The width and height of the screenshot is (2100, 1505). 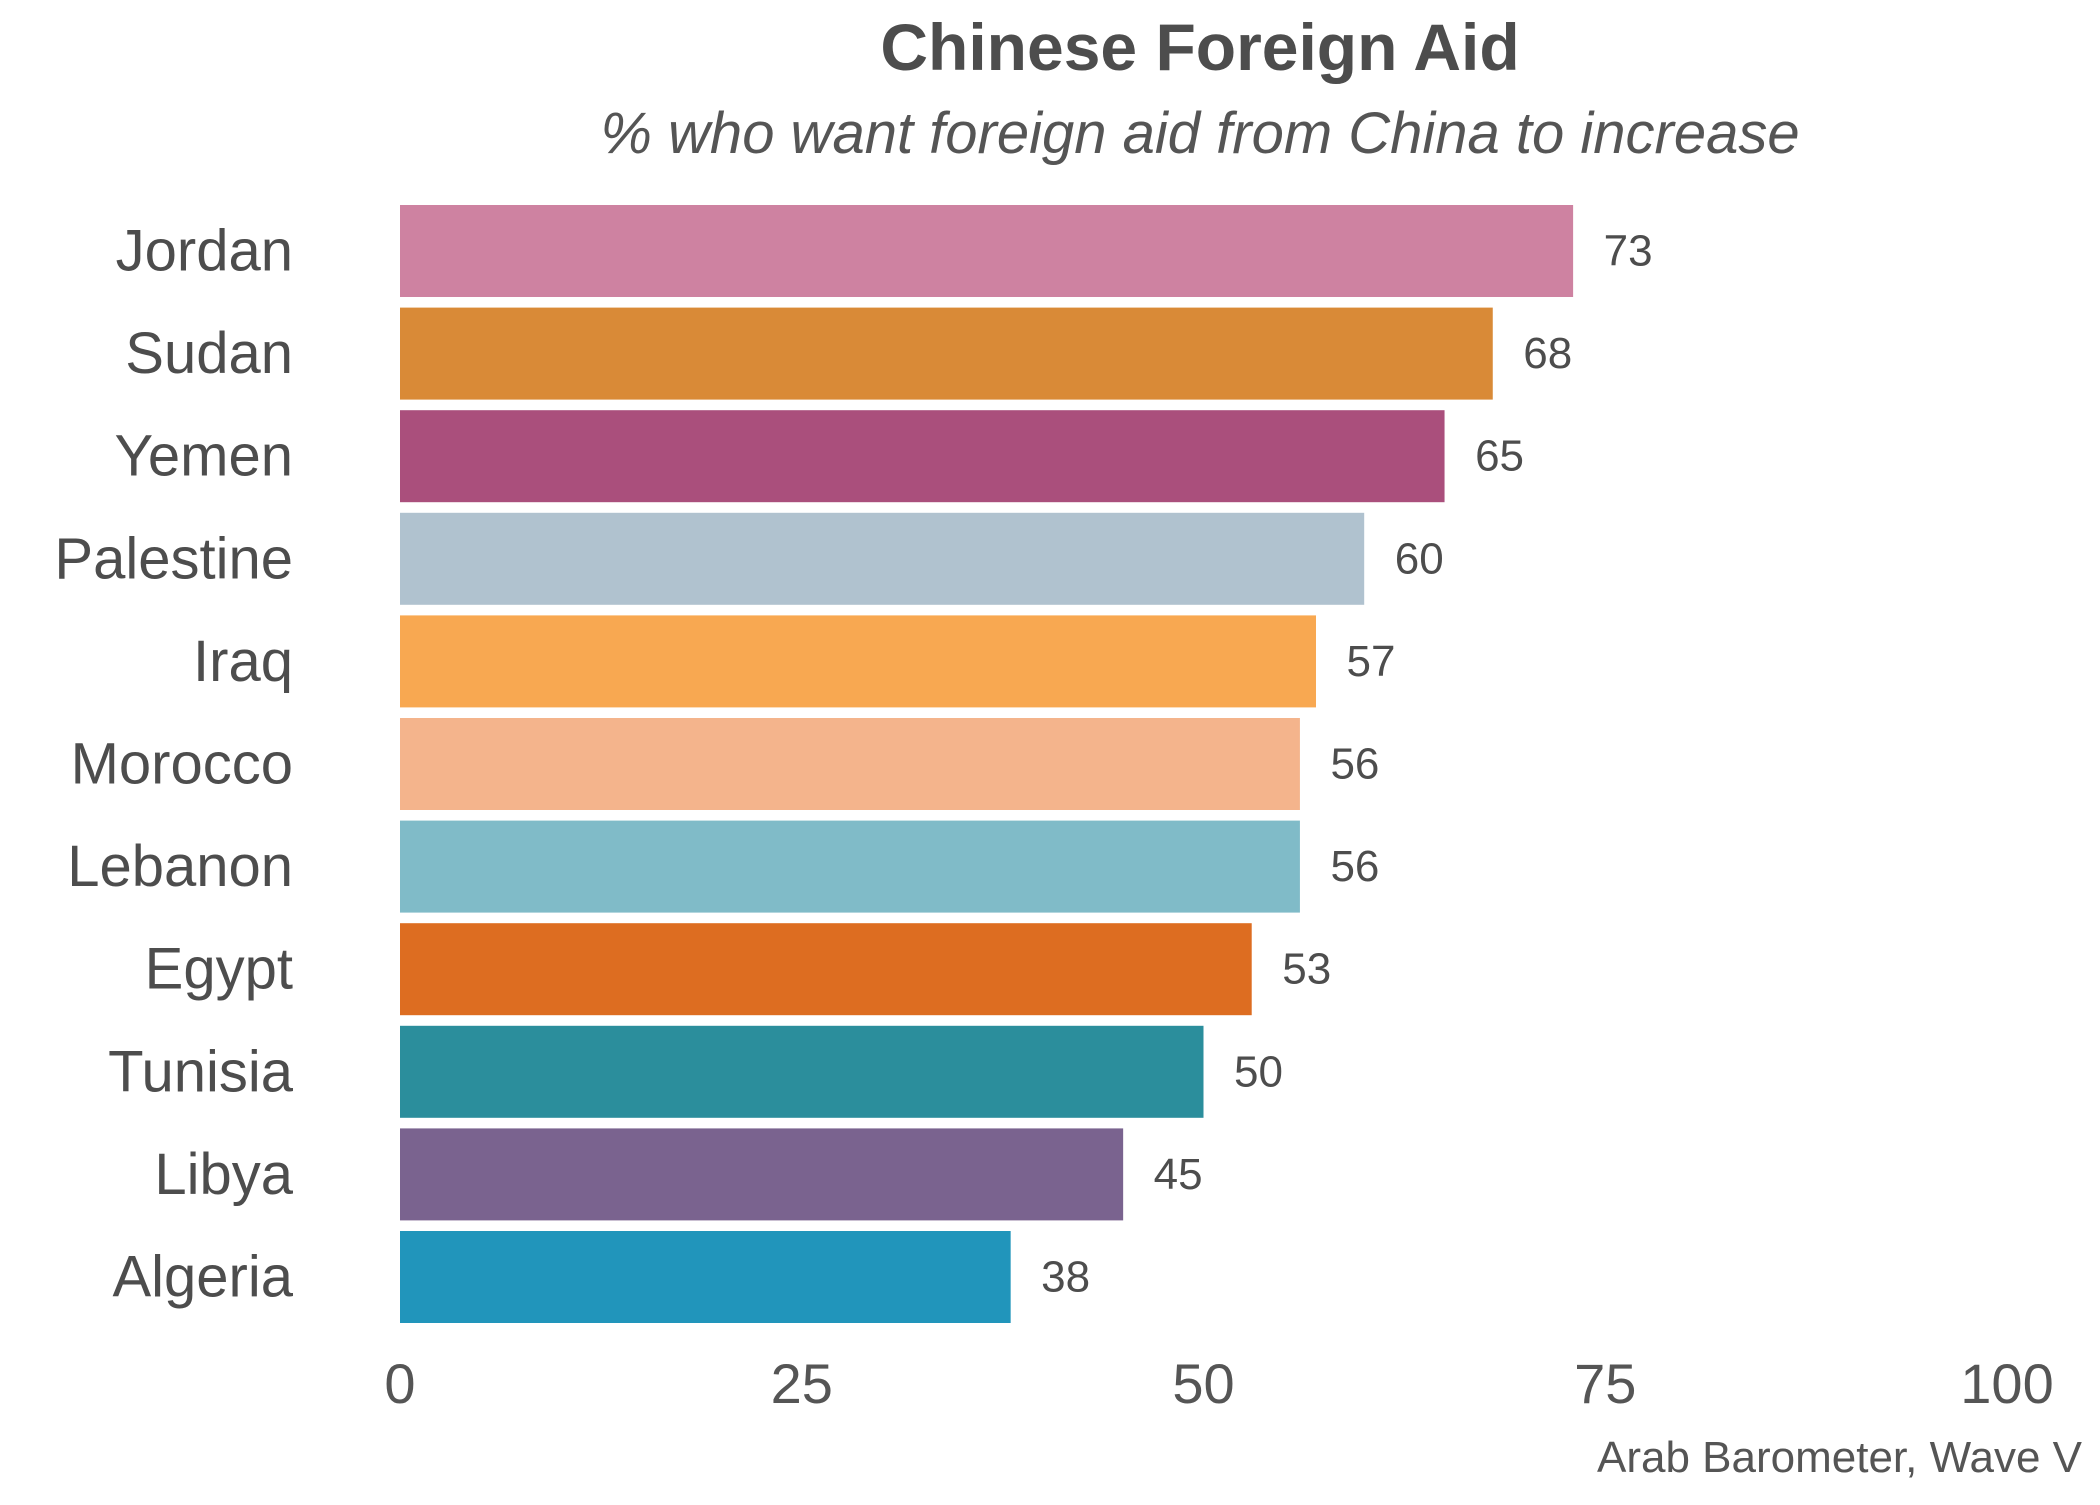 What do you see at coordinates (219, 969) in the screenshot?
I see `category-label-egypt: Egypt` at bounding box center [219, 969].